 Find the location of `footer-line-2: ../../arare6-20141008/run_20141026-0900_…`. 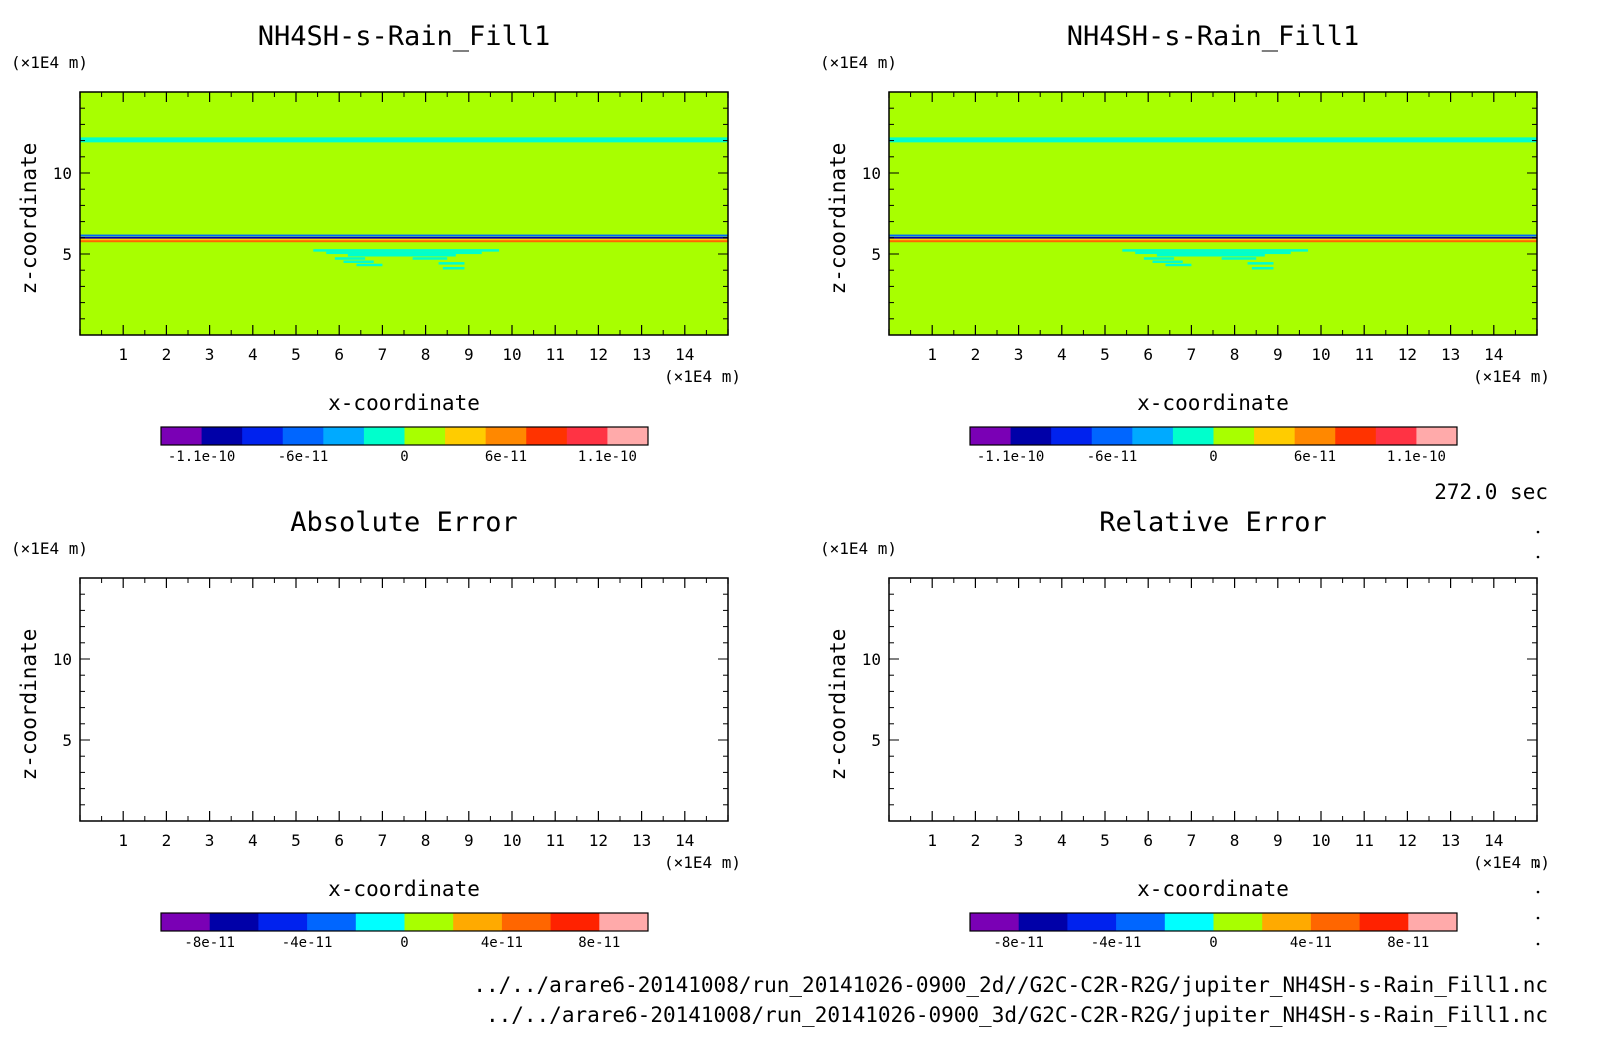

footer-line-2: ../../arare6-20141008/run_20141026-0900_… is located at coordinates (1017, 1015).